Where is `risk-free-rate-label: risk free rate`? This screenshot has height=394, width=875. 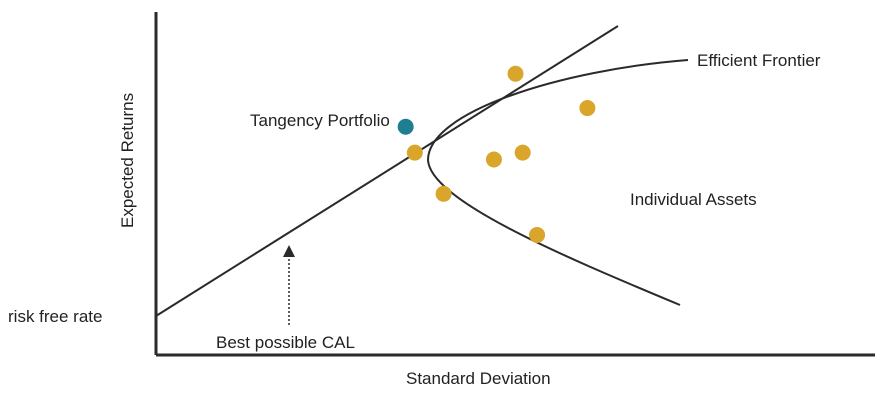
risk-free-rate-label: risk free rate is located at coordinates (55, 316).